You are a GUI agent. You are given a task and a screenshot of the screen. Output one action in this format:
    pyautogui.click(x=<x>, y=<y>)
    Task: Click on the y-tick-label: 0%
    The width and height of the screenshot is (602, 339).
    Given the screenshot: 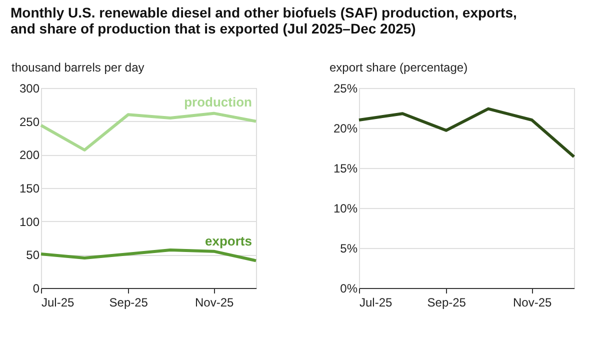 What is the action you would take?
    pyautogui.click(x=349, y=289)
    